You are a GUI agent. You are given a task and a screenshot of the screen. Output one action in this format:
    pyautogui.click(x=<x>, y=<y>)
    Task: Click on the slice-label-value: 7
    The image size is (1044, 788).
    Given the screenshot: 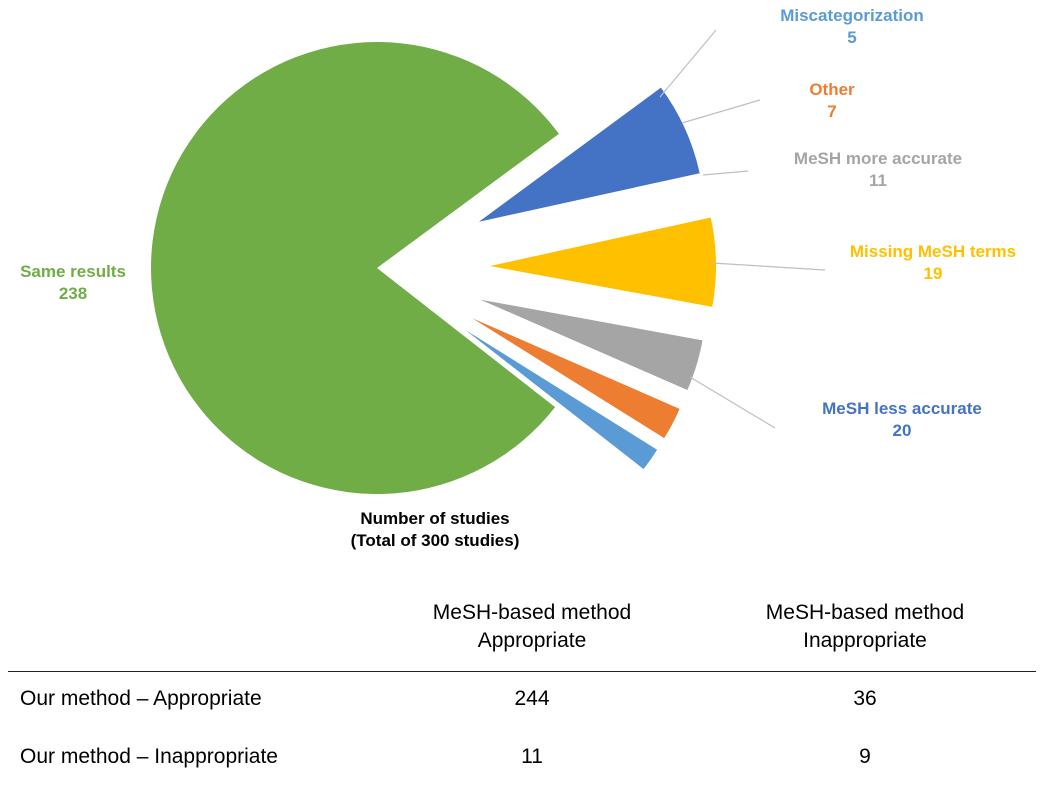 What is the action you would take?
    pyautogui.click(x=831, y=111)
    